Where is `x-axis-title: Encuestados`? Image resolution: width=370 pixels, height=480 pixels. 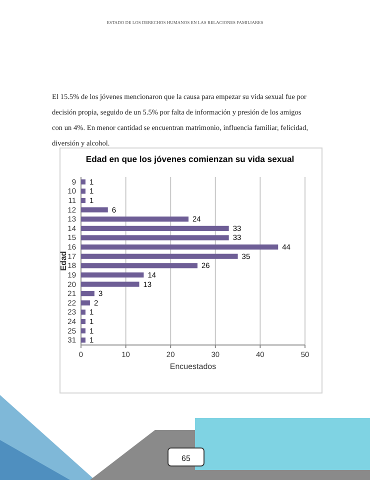
x-axis-title: Encuestados is located at coordinates (193, 366).